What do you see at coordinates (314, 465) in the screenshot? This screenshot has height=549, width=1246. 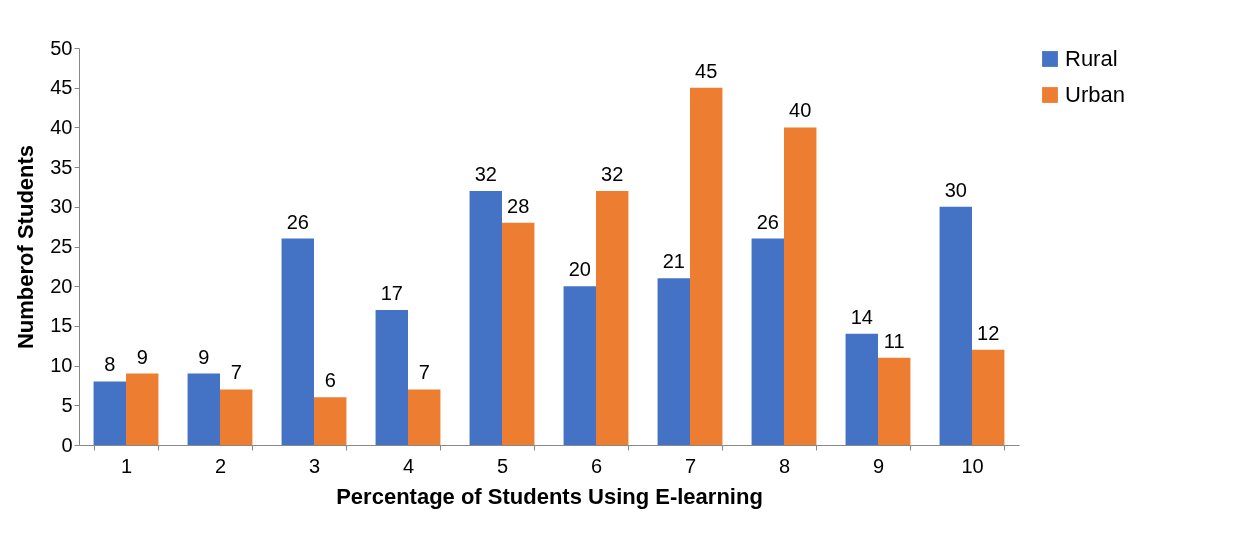 I see `x-tick-label: 3` at bounding box center [314, 465].